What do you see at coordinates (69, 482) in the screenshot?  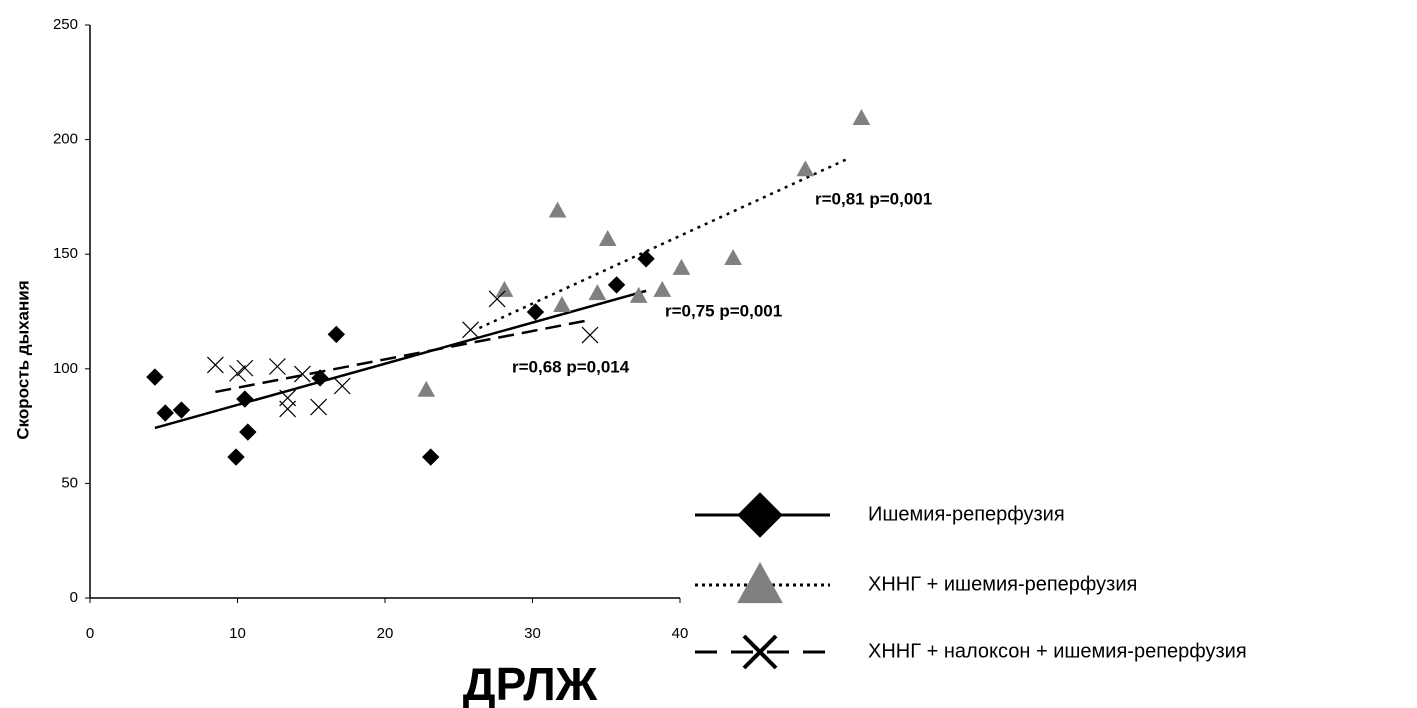 I see `y-tick-label: 50` at bounding box center [69, 482].